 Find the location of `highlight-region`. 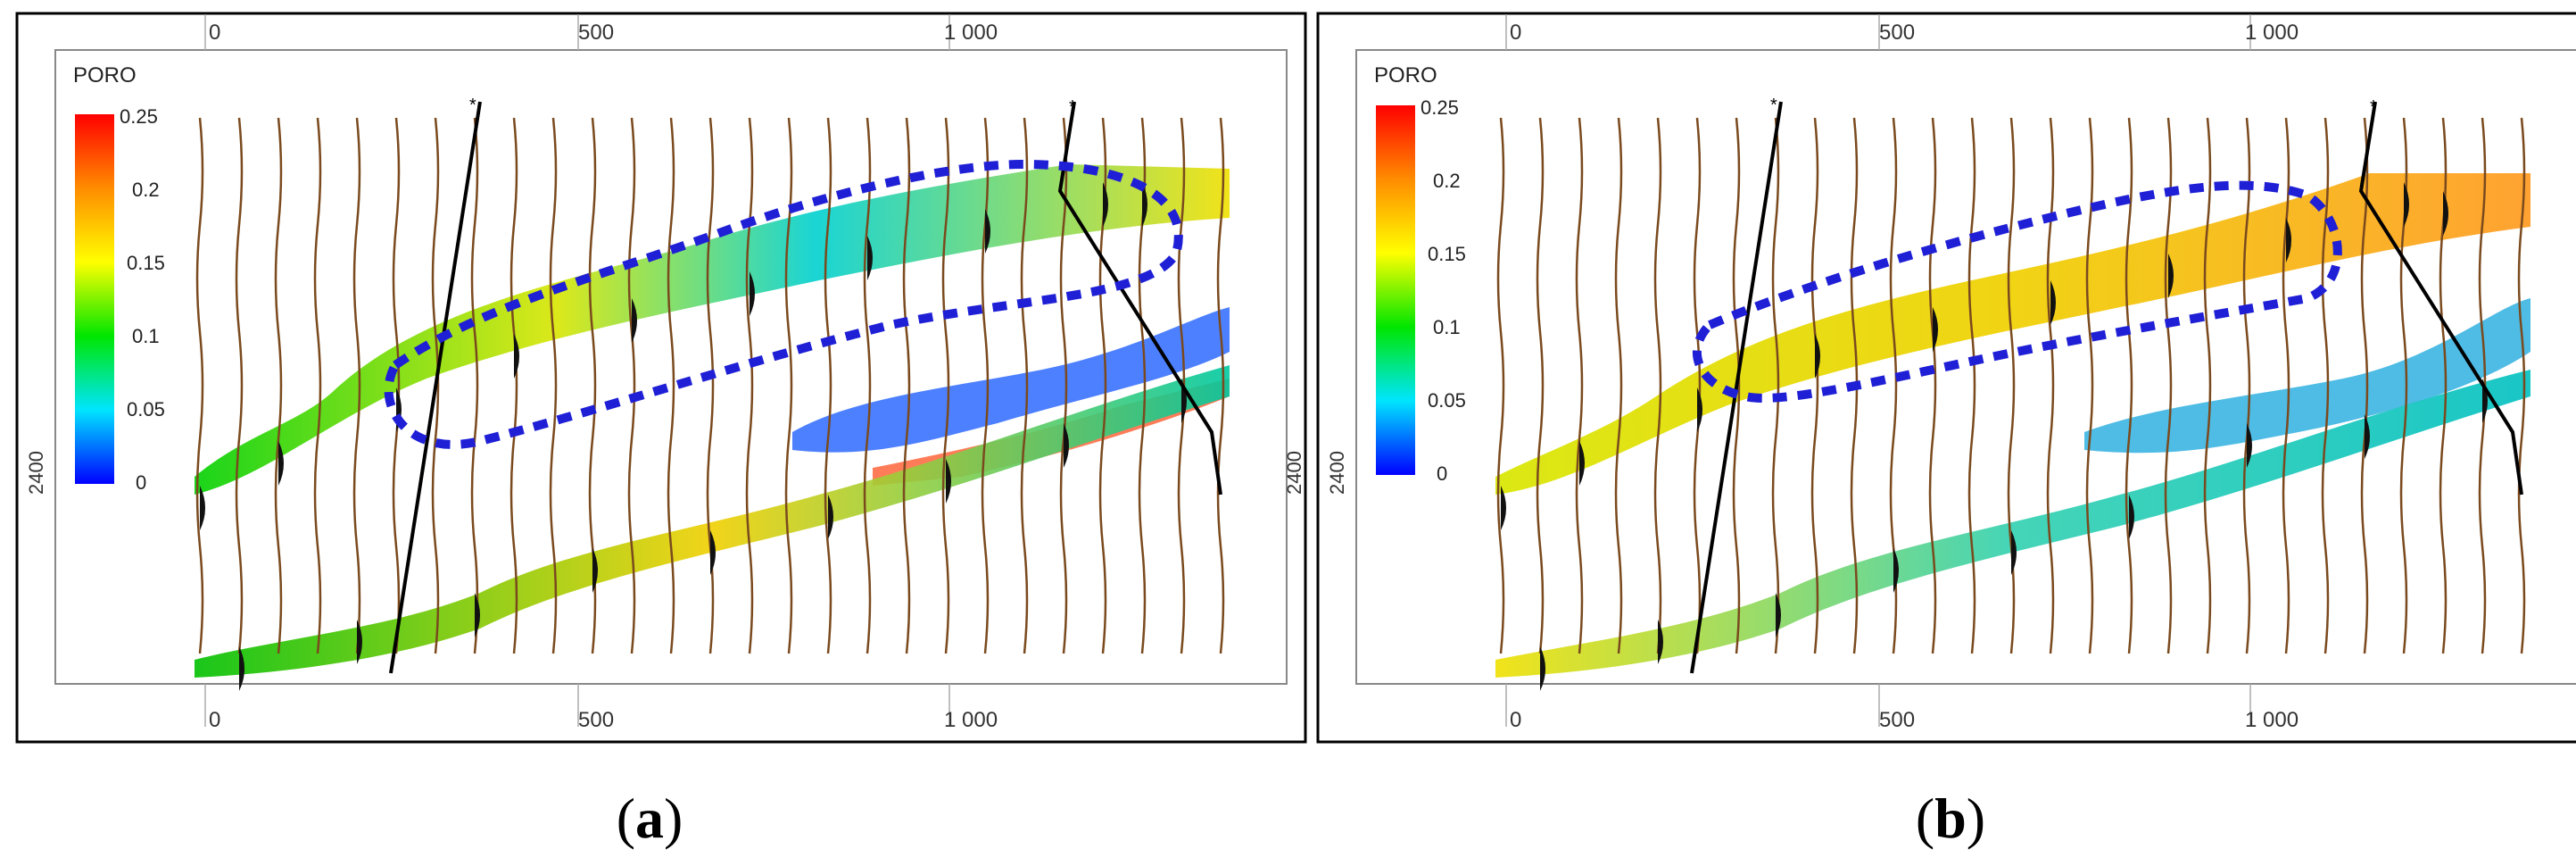

highlight-region is located at coordinates (2017, 292).